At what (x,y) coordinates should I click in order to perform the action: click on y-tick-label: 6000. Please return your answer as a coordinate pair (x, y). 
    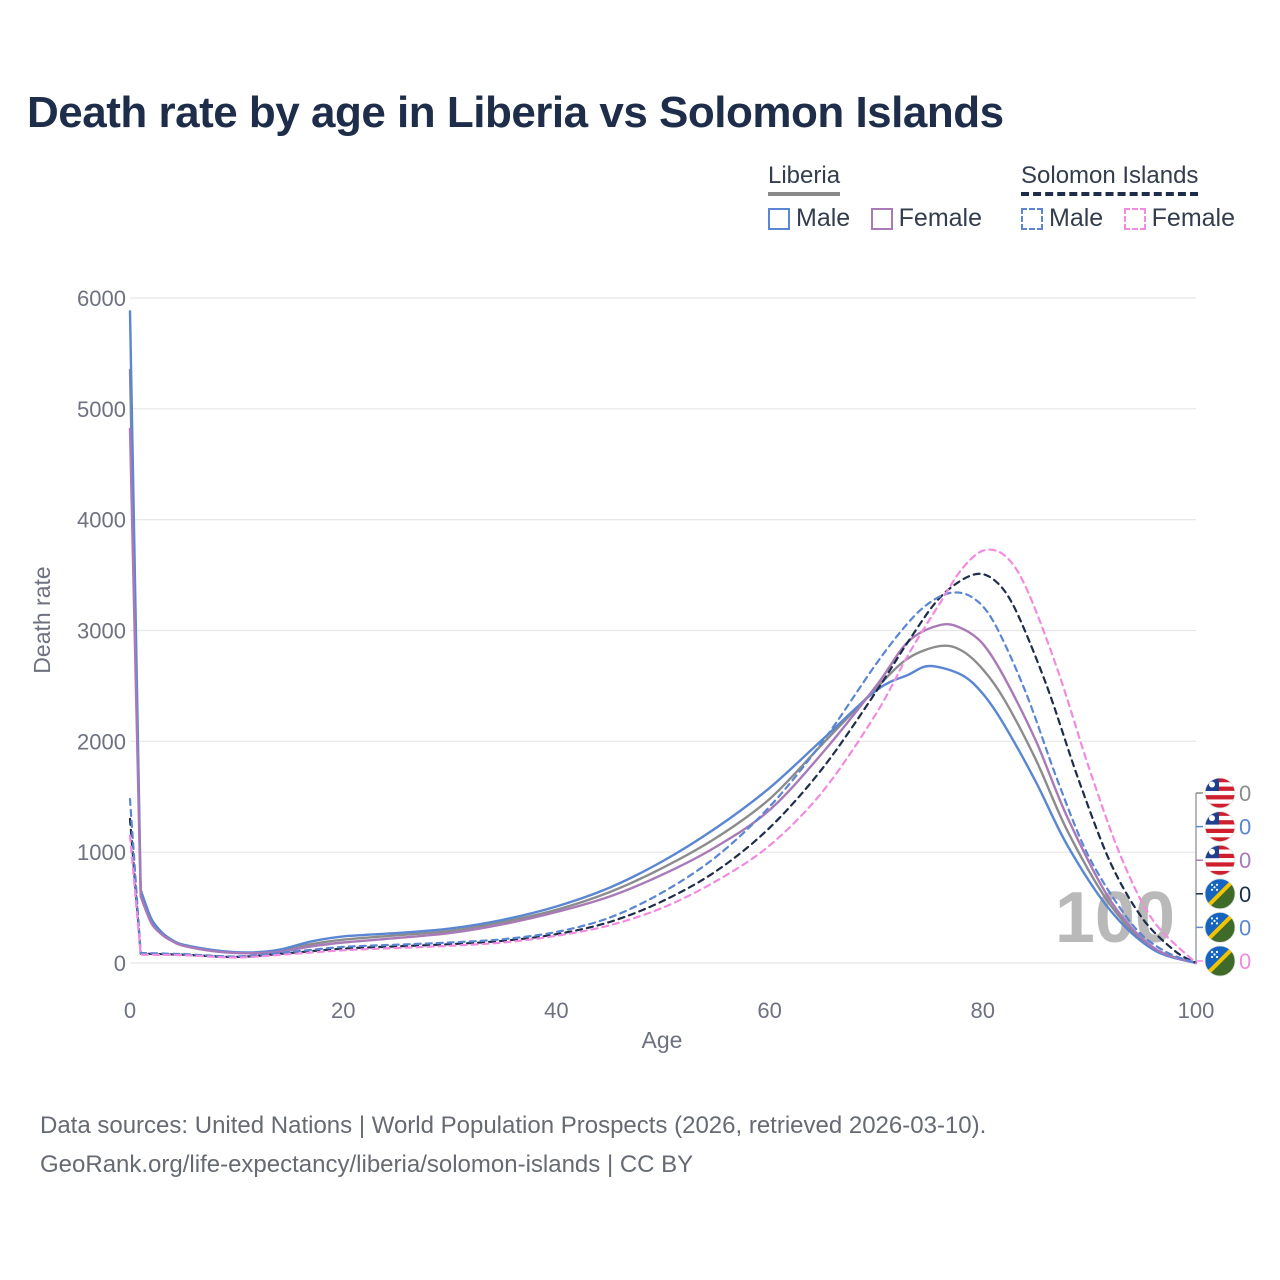
    Looking at the image, I should click on (101, 298).